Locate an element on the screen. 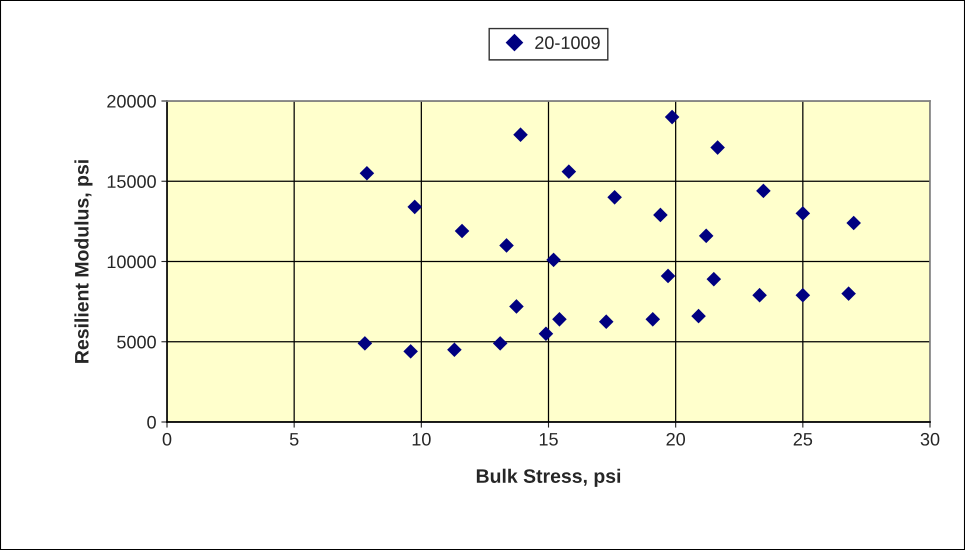 Image resolution: width=965 pixels, height=550 pixels. x-tick-label: 0 is located at coordinates (167, 439).